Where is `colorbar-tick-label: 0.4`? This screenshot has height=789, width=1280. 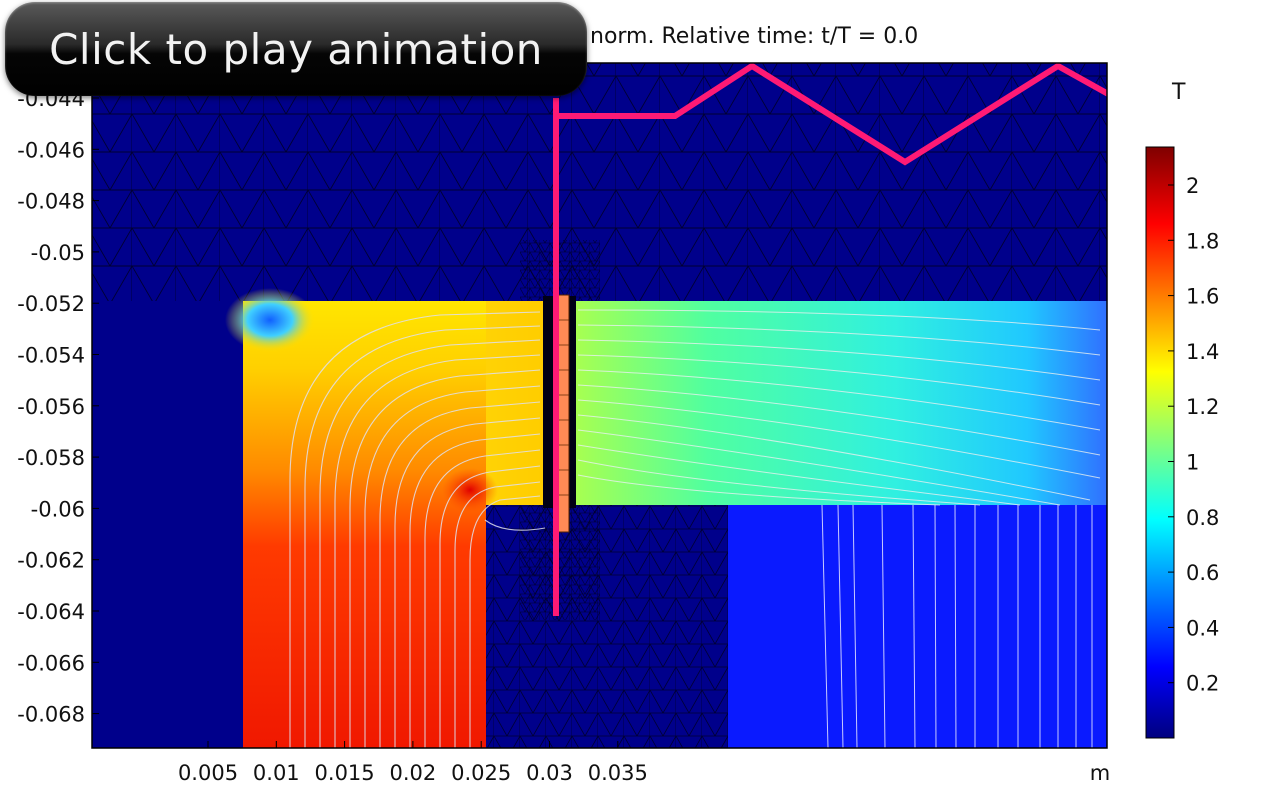 colorbar-tick-label: 0.4 is located at coordinates (1202, 628).